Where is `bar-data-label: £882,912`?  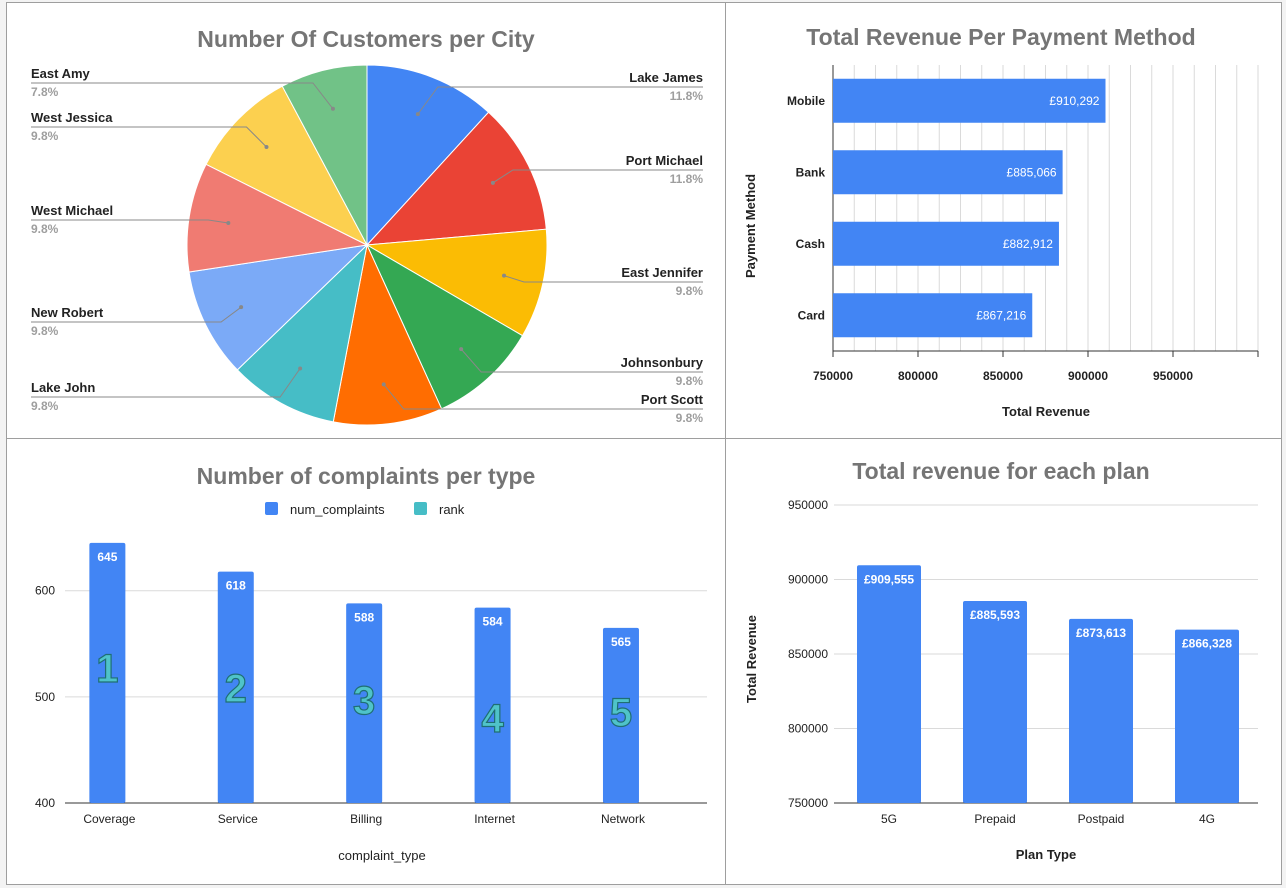 bar-data-label: £882,912 is located at coordinates (1028, 244).